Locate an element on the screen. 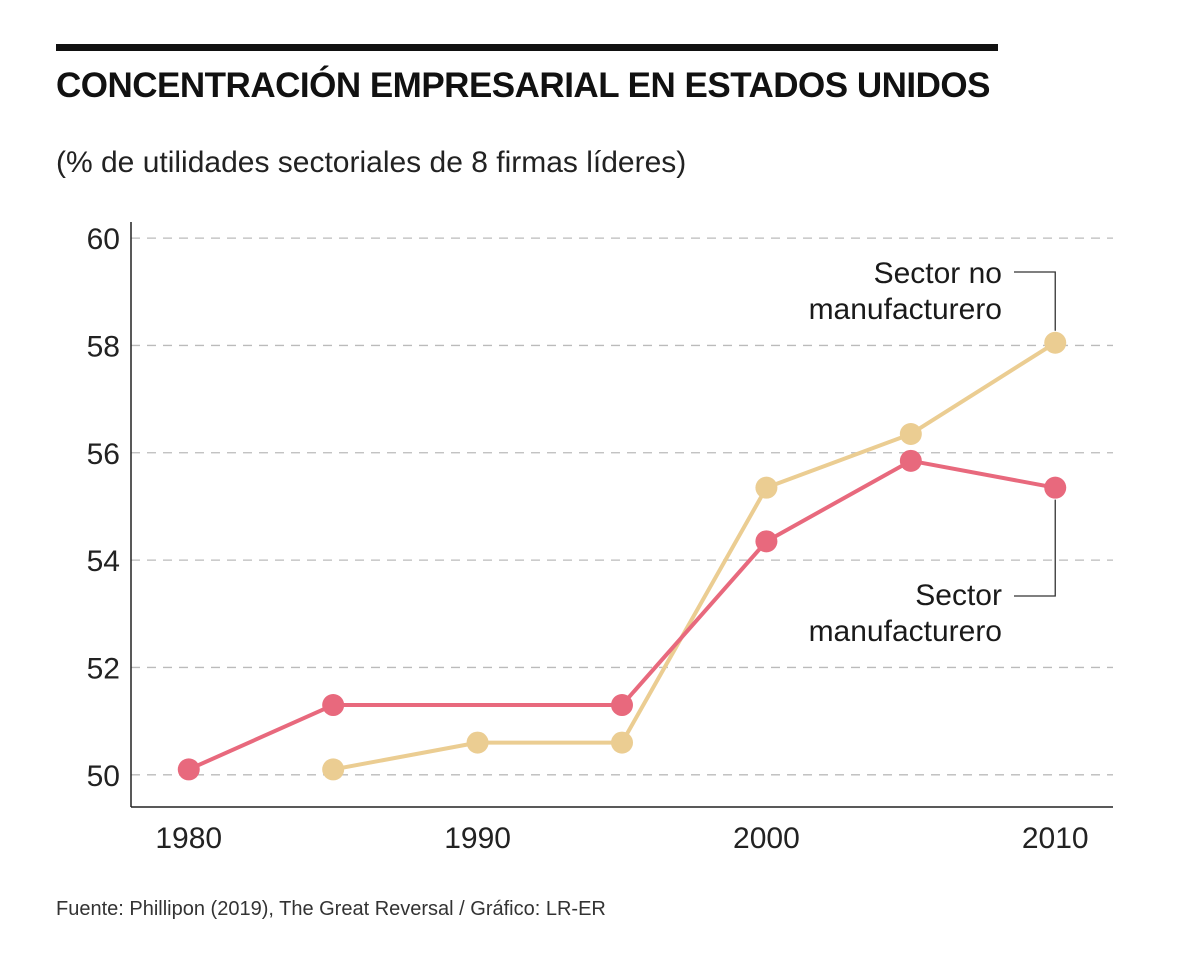  series-label-leader-non-manufacturing is located at coordinates (1035, 301).